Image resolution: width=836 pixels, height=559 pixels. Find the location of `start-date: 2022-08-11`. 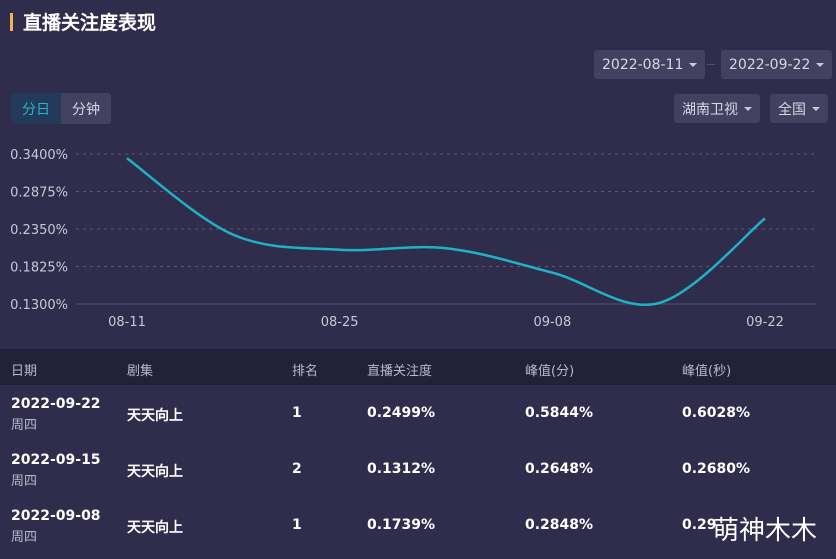

start-date: 2022-08-11 is located at coordinates (643, 64).